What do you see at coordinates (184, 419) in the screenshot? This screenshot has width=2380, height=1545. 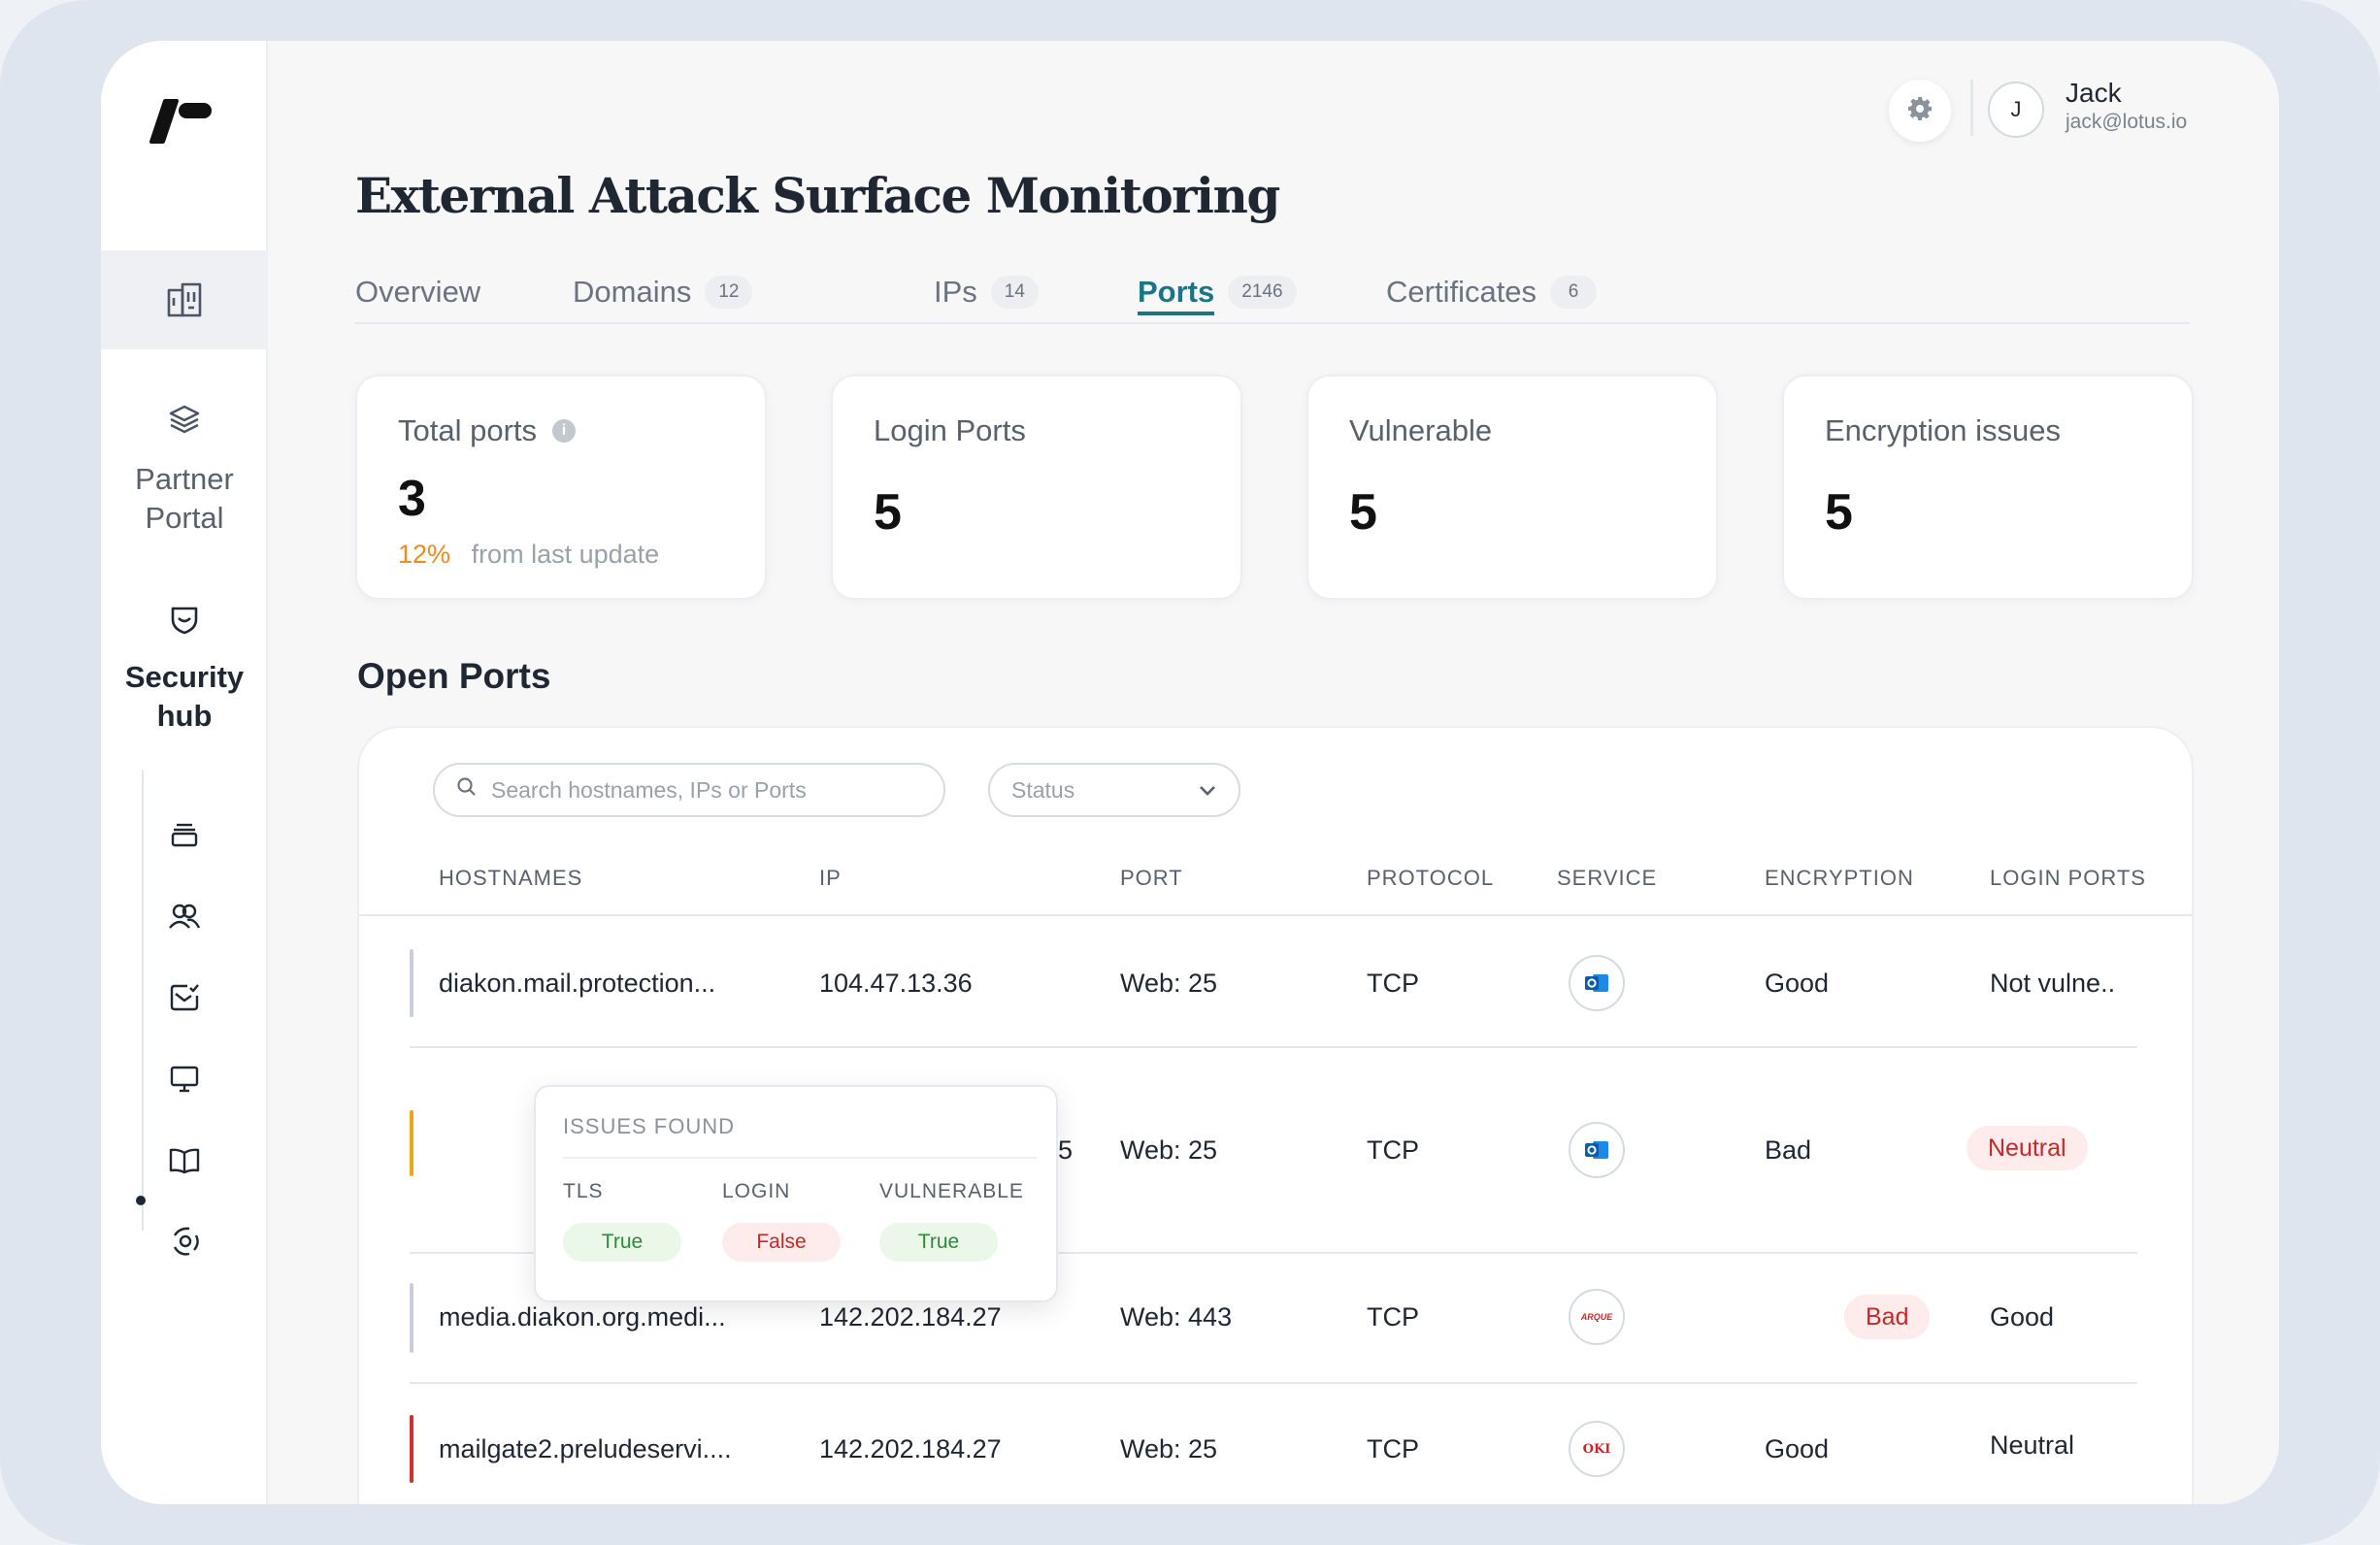 I see `layers-icon` at bounding box center [184, 419].